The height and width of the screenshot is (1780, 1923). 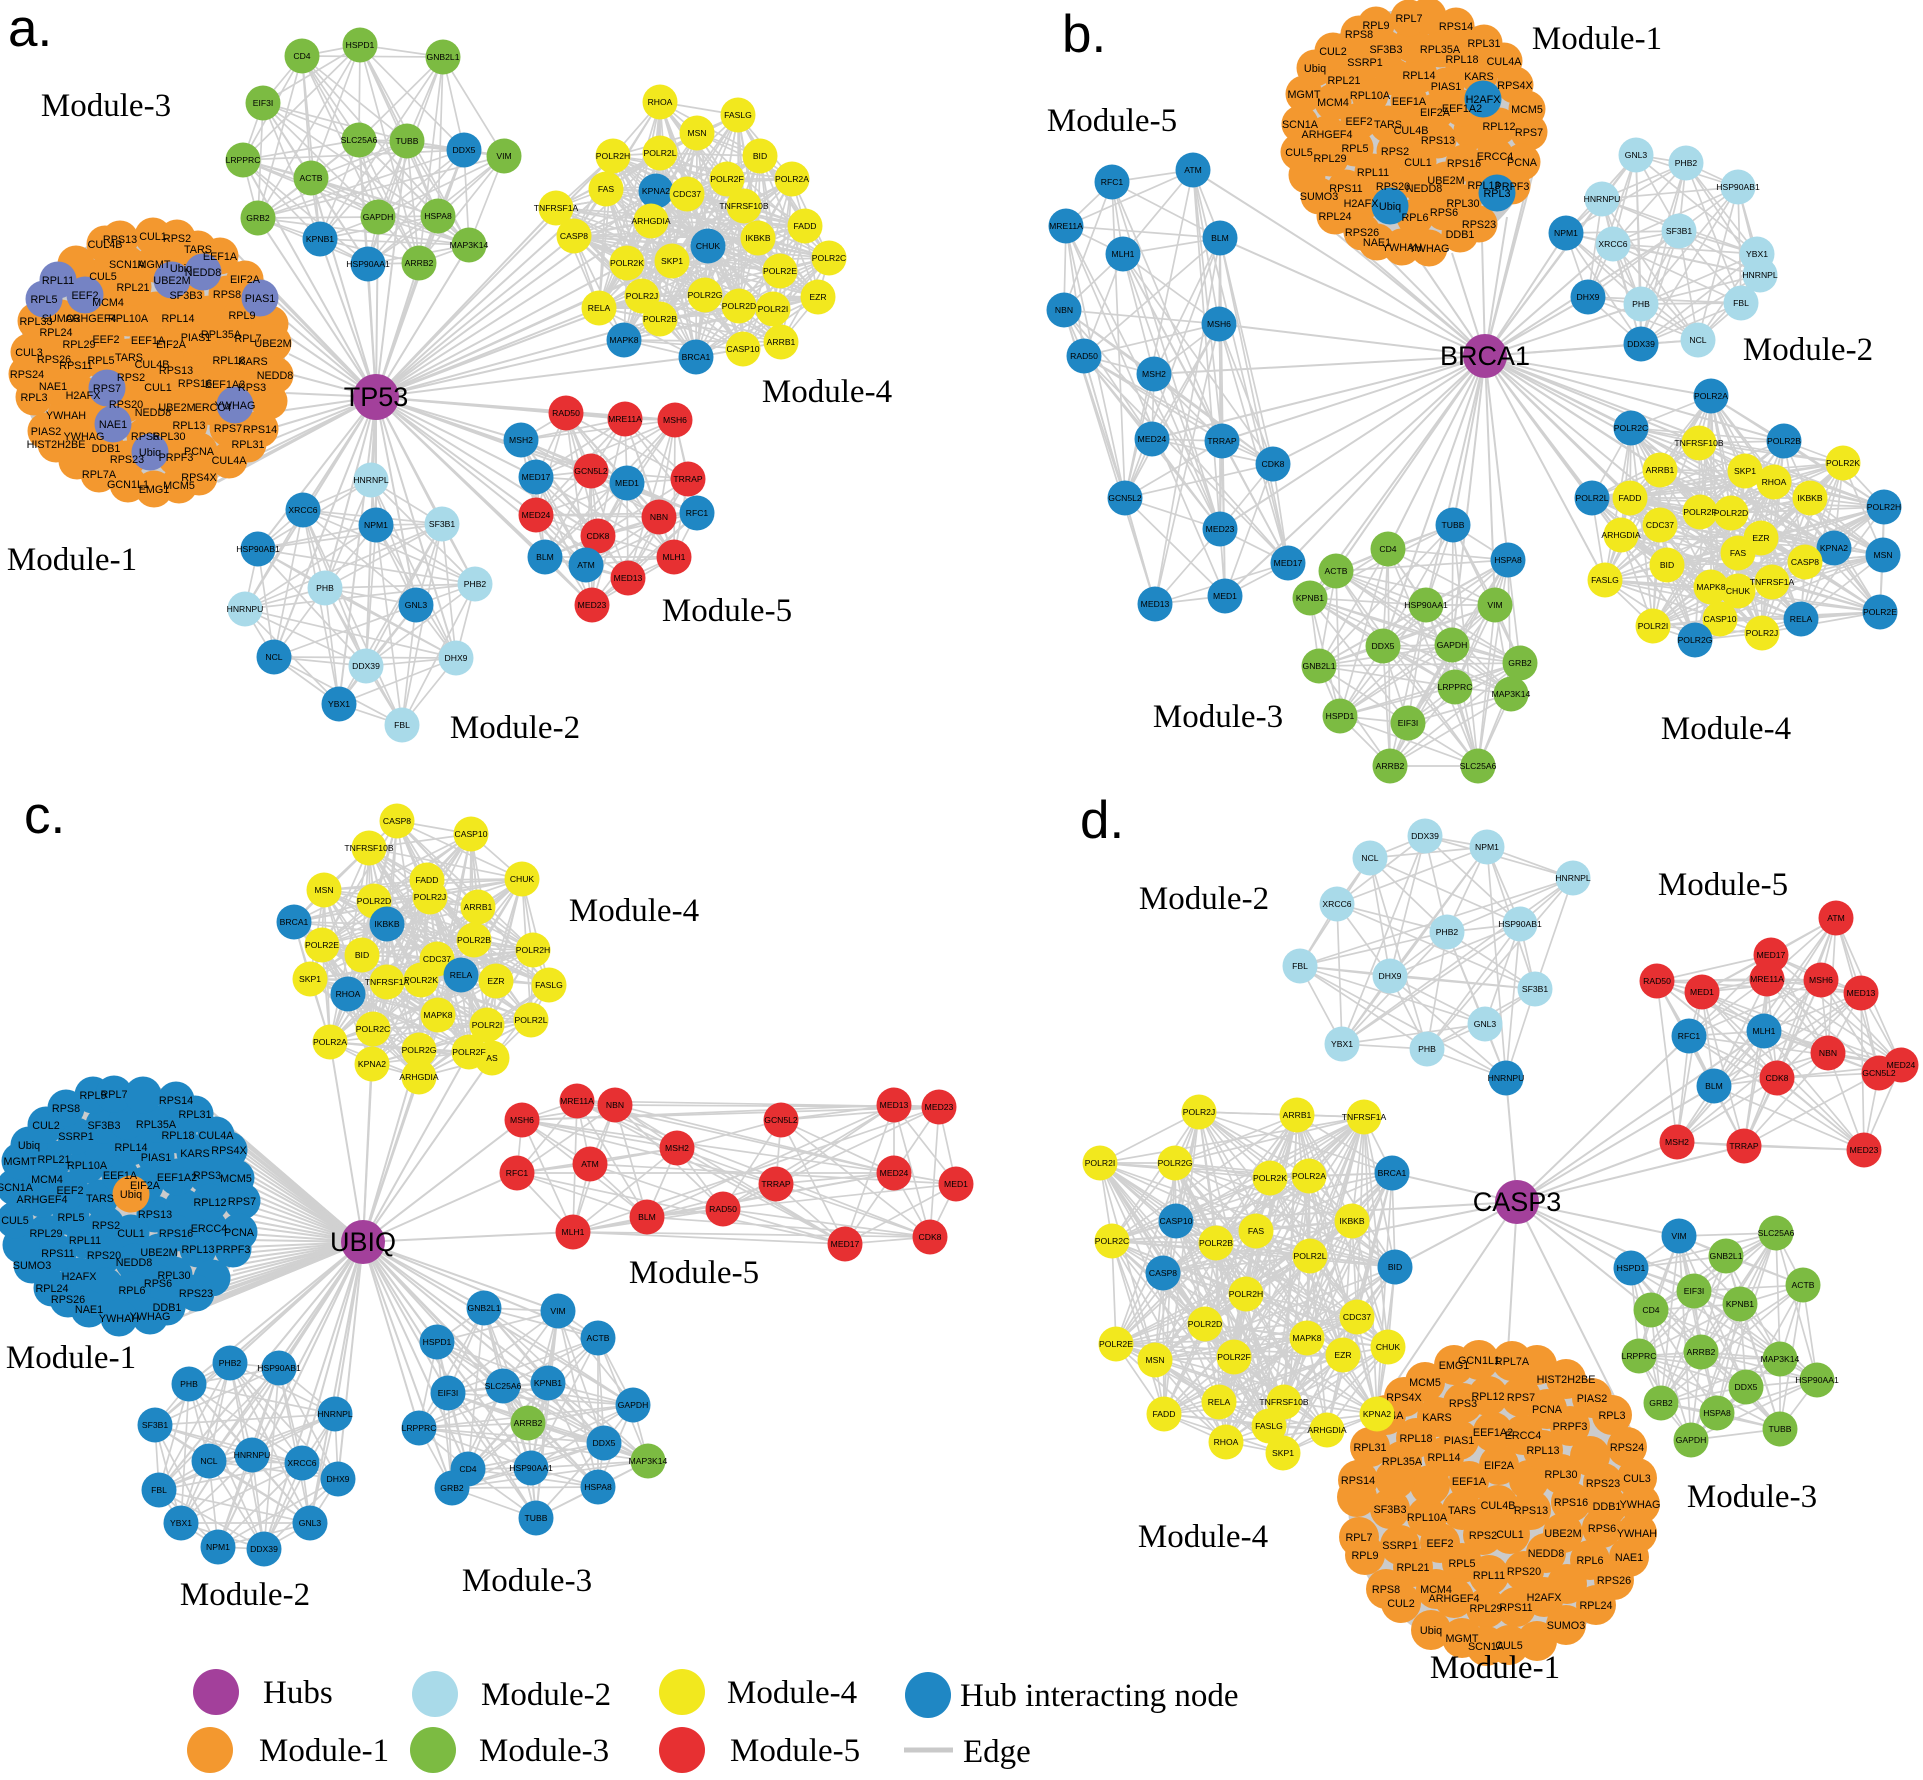 What do you see at coordinates (1741, 303) in the screenshot?
I see `svg-text: FBL` at bounding box center [1741, 303].